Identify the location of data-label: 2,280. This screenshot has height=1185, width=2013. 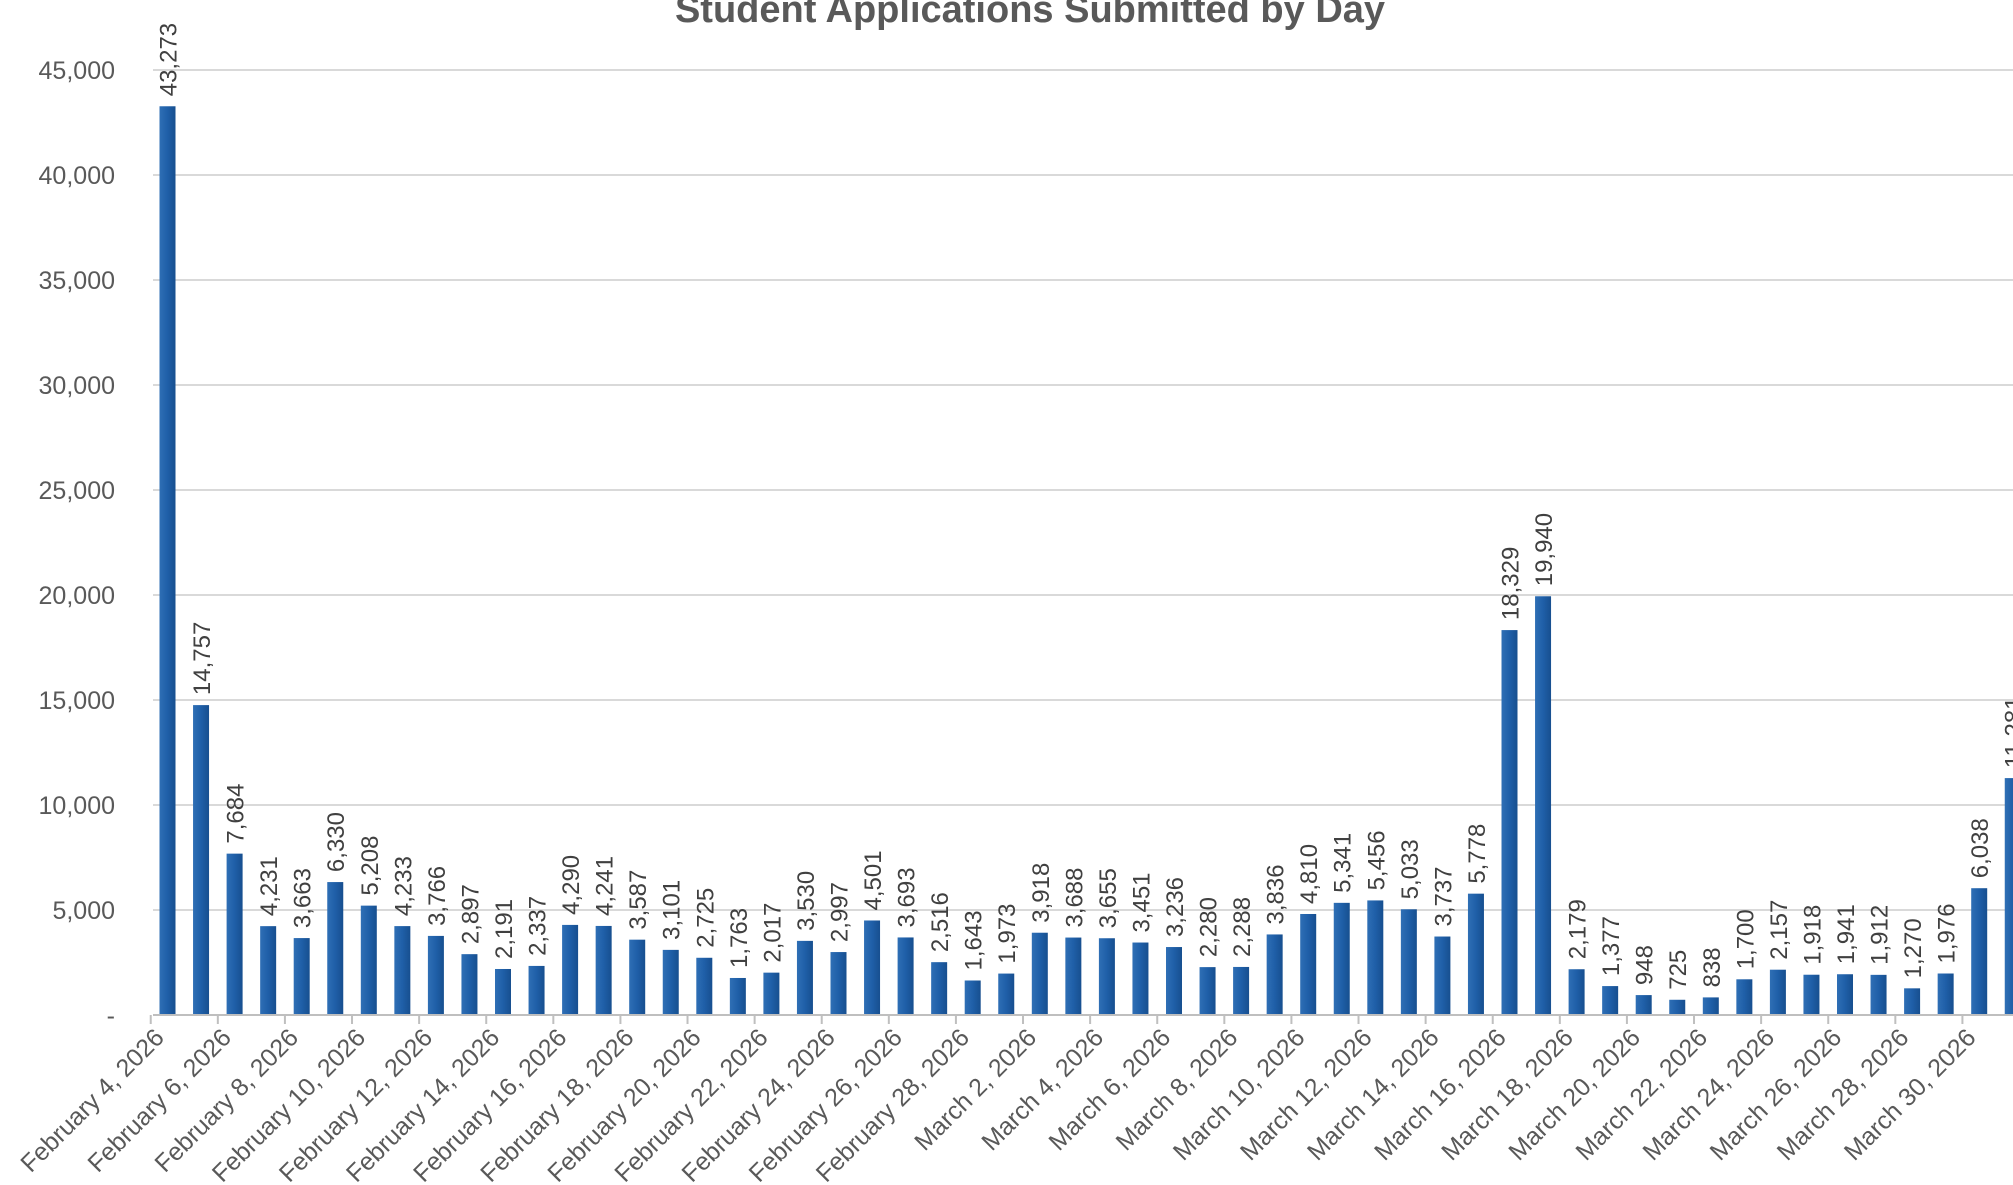
(1209, 927).